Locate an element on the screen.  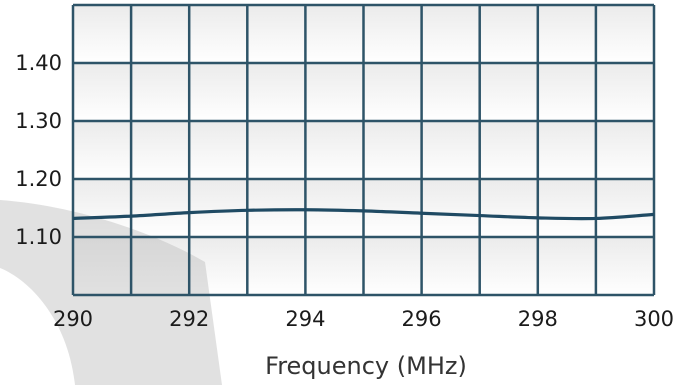
x-tick-label: 292 is located at coordinates (189, 319).